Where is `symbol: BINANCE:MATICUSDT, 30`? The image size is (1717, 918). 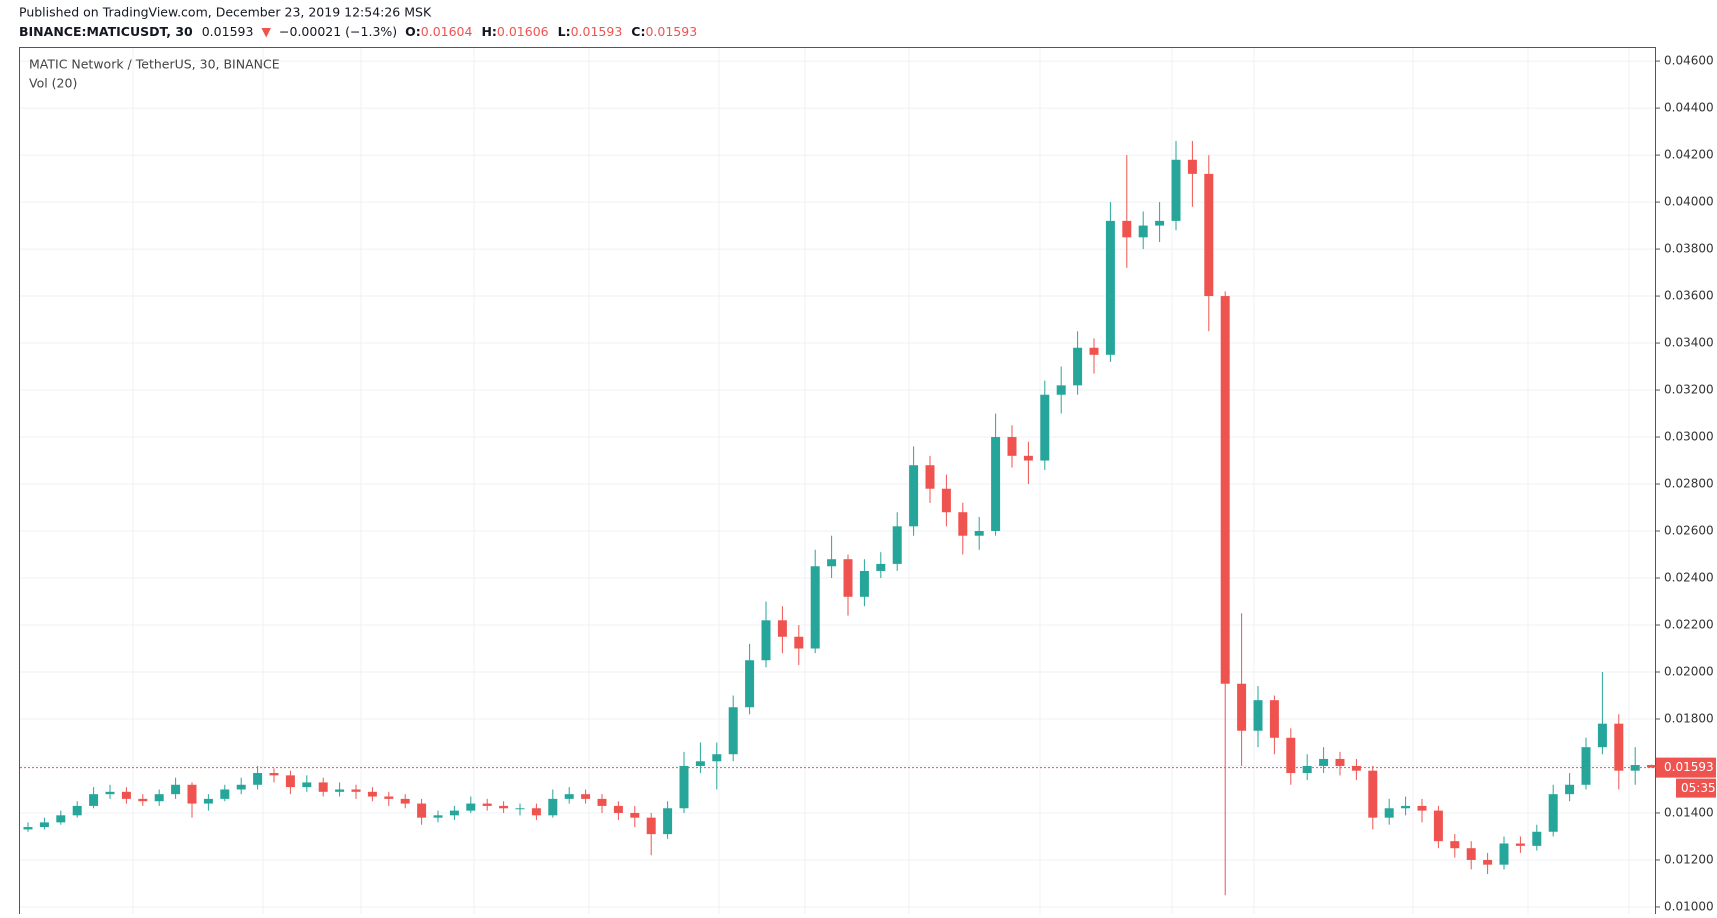
symbol: BINANCE:MATICUSDT, 30 is located at coordinates (106, 31).